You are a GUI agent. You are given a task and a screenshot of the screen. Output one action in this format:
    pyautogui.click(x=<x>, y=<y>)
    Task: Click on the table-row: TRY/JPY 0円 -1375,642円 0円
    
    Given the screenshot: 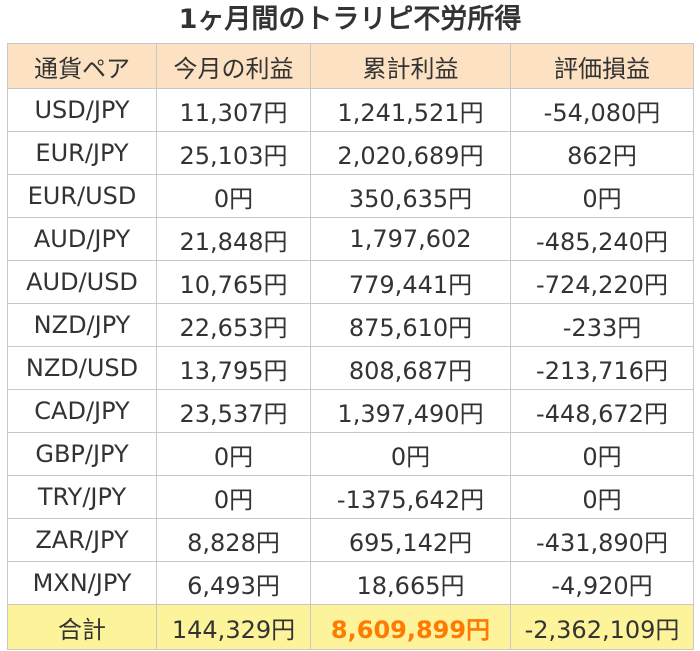 What is the action you would take?
    pyautogui.click(x=350, y=497)
    